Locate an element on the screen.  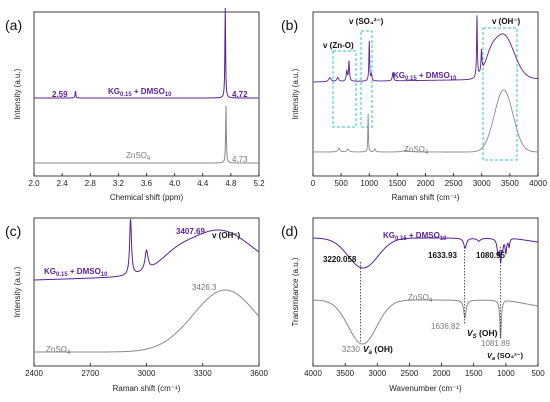
panel-b-series-znso4-line is located at coordinates (425, 121).